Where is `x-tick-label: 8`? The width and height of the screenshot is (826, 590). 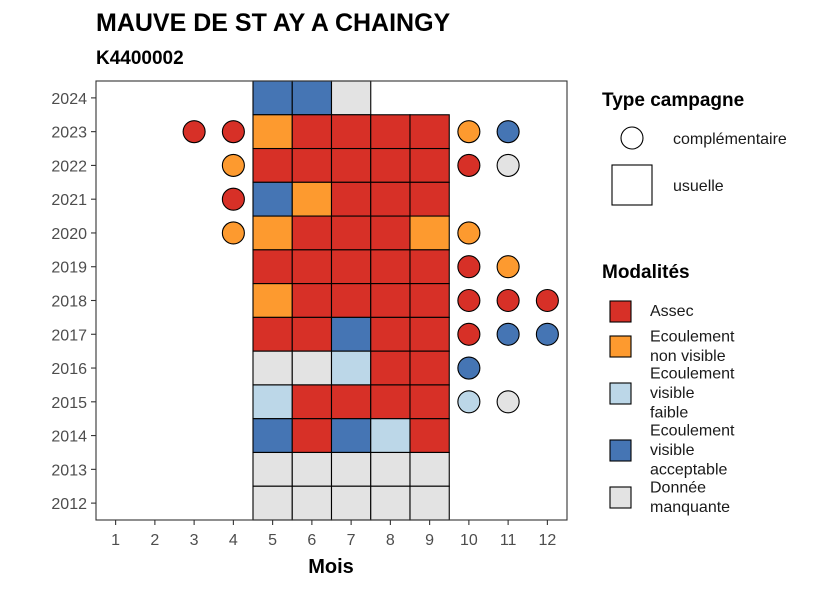
x-tick-label: 8 is located at coordinates (390, 540).